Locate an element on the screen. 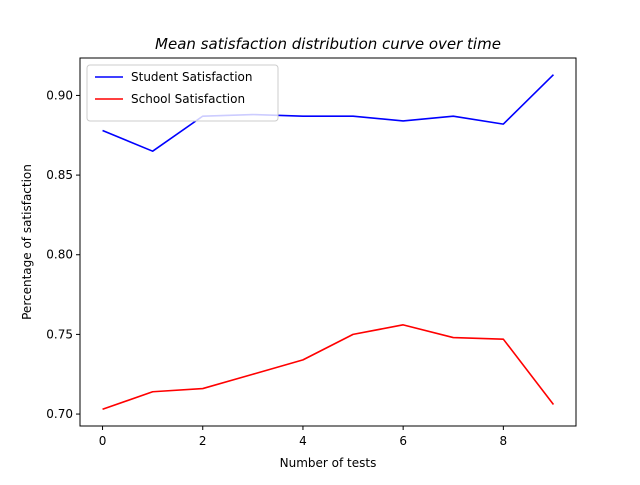  y-tick-label: 0.70 is located at coordinates (59, 414).